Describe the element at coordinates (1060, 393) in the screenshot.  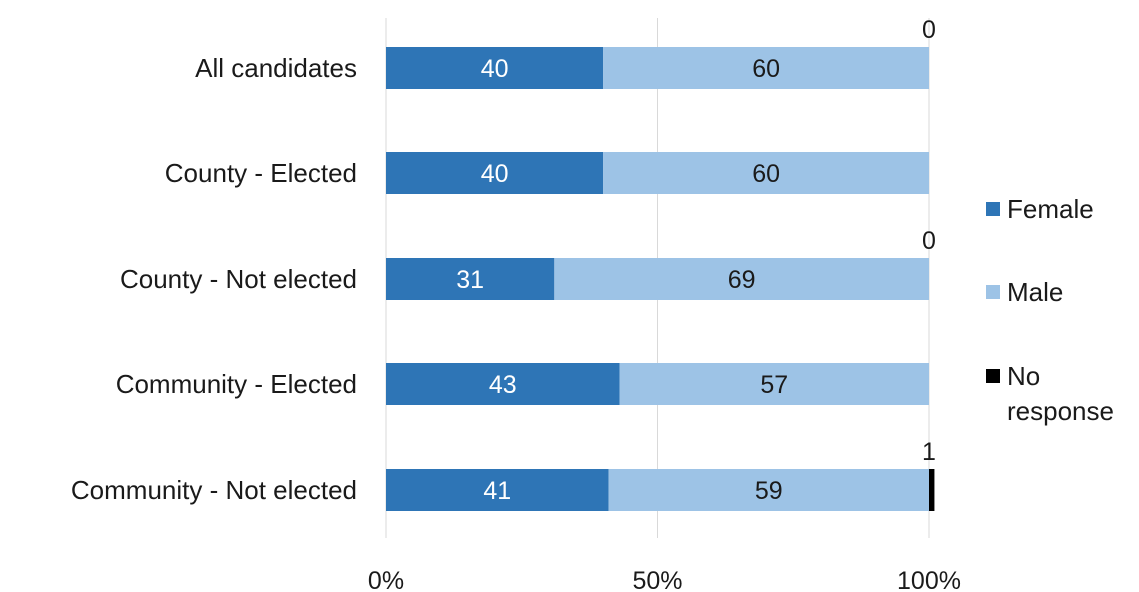
I see `legend-label: No response` at that location.